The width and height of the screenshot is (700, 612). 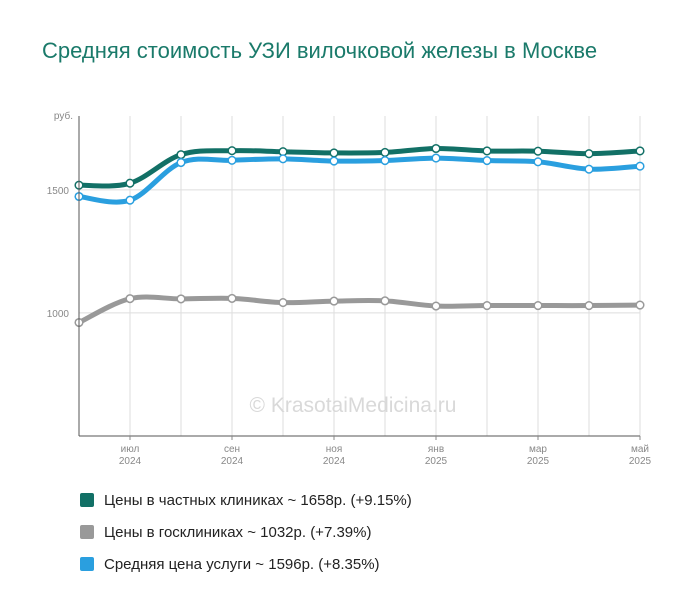 I want to click on legend-swatch-average, so click(x=87, y=564).